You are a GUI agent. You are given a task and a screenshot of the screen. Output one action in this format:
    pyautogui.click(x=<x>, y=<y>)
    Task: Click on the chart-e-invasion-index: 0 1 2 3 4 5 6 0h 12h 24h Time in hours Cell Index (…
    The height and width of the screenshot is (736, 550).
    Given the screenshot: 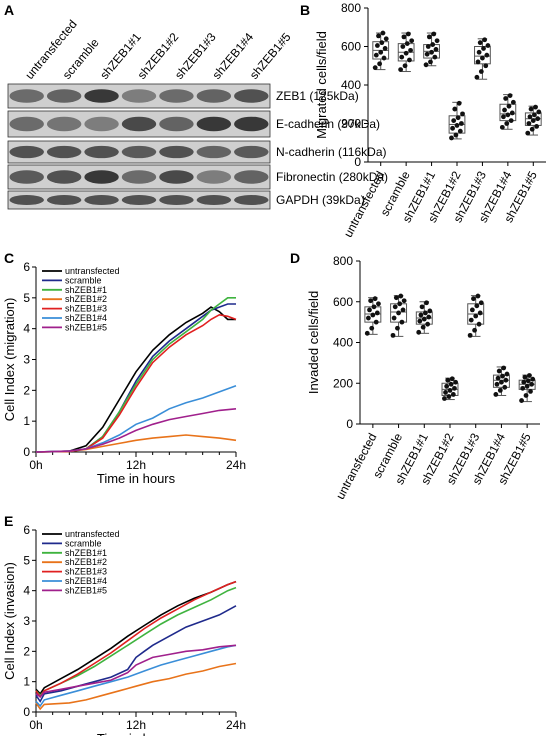 What is the action you would take?
    pyautogui.click(x=124, y=629)
    